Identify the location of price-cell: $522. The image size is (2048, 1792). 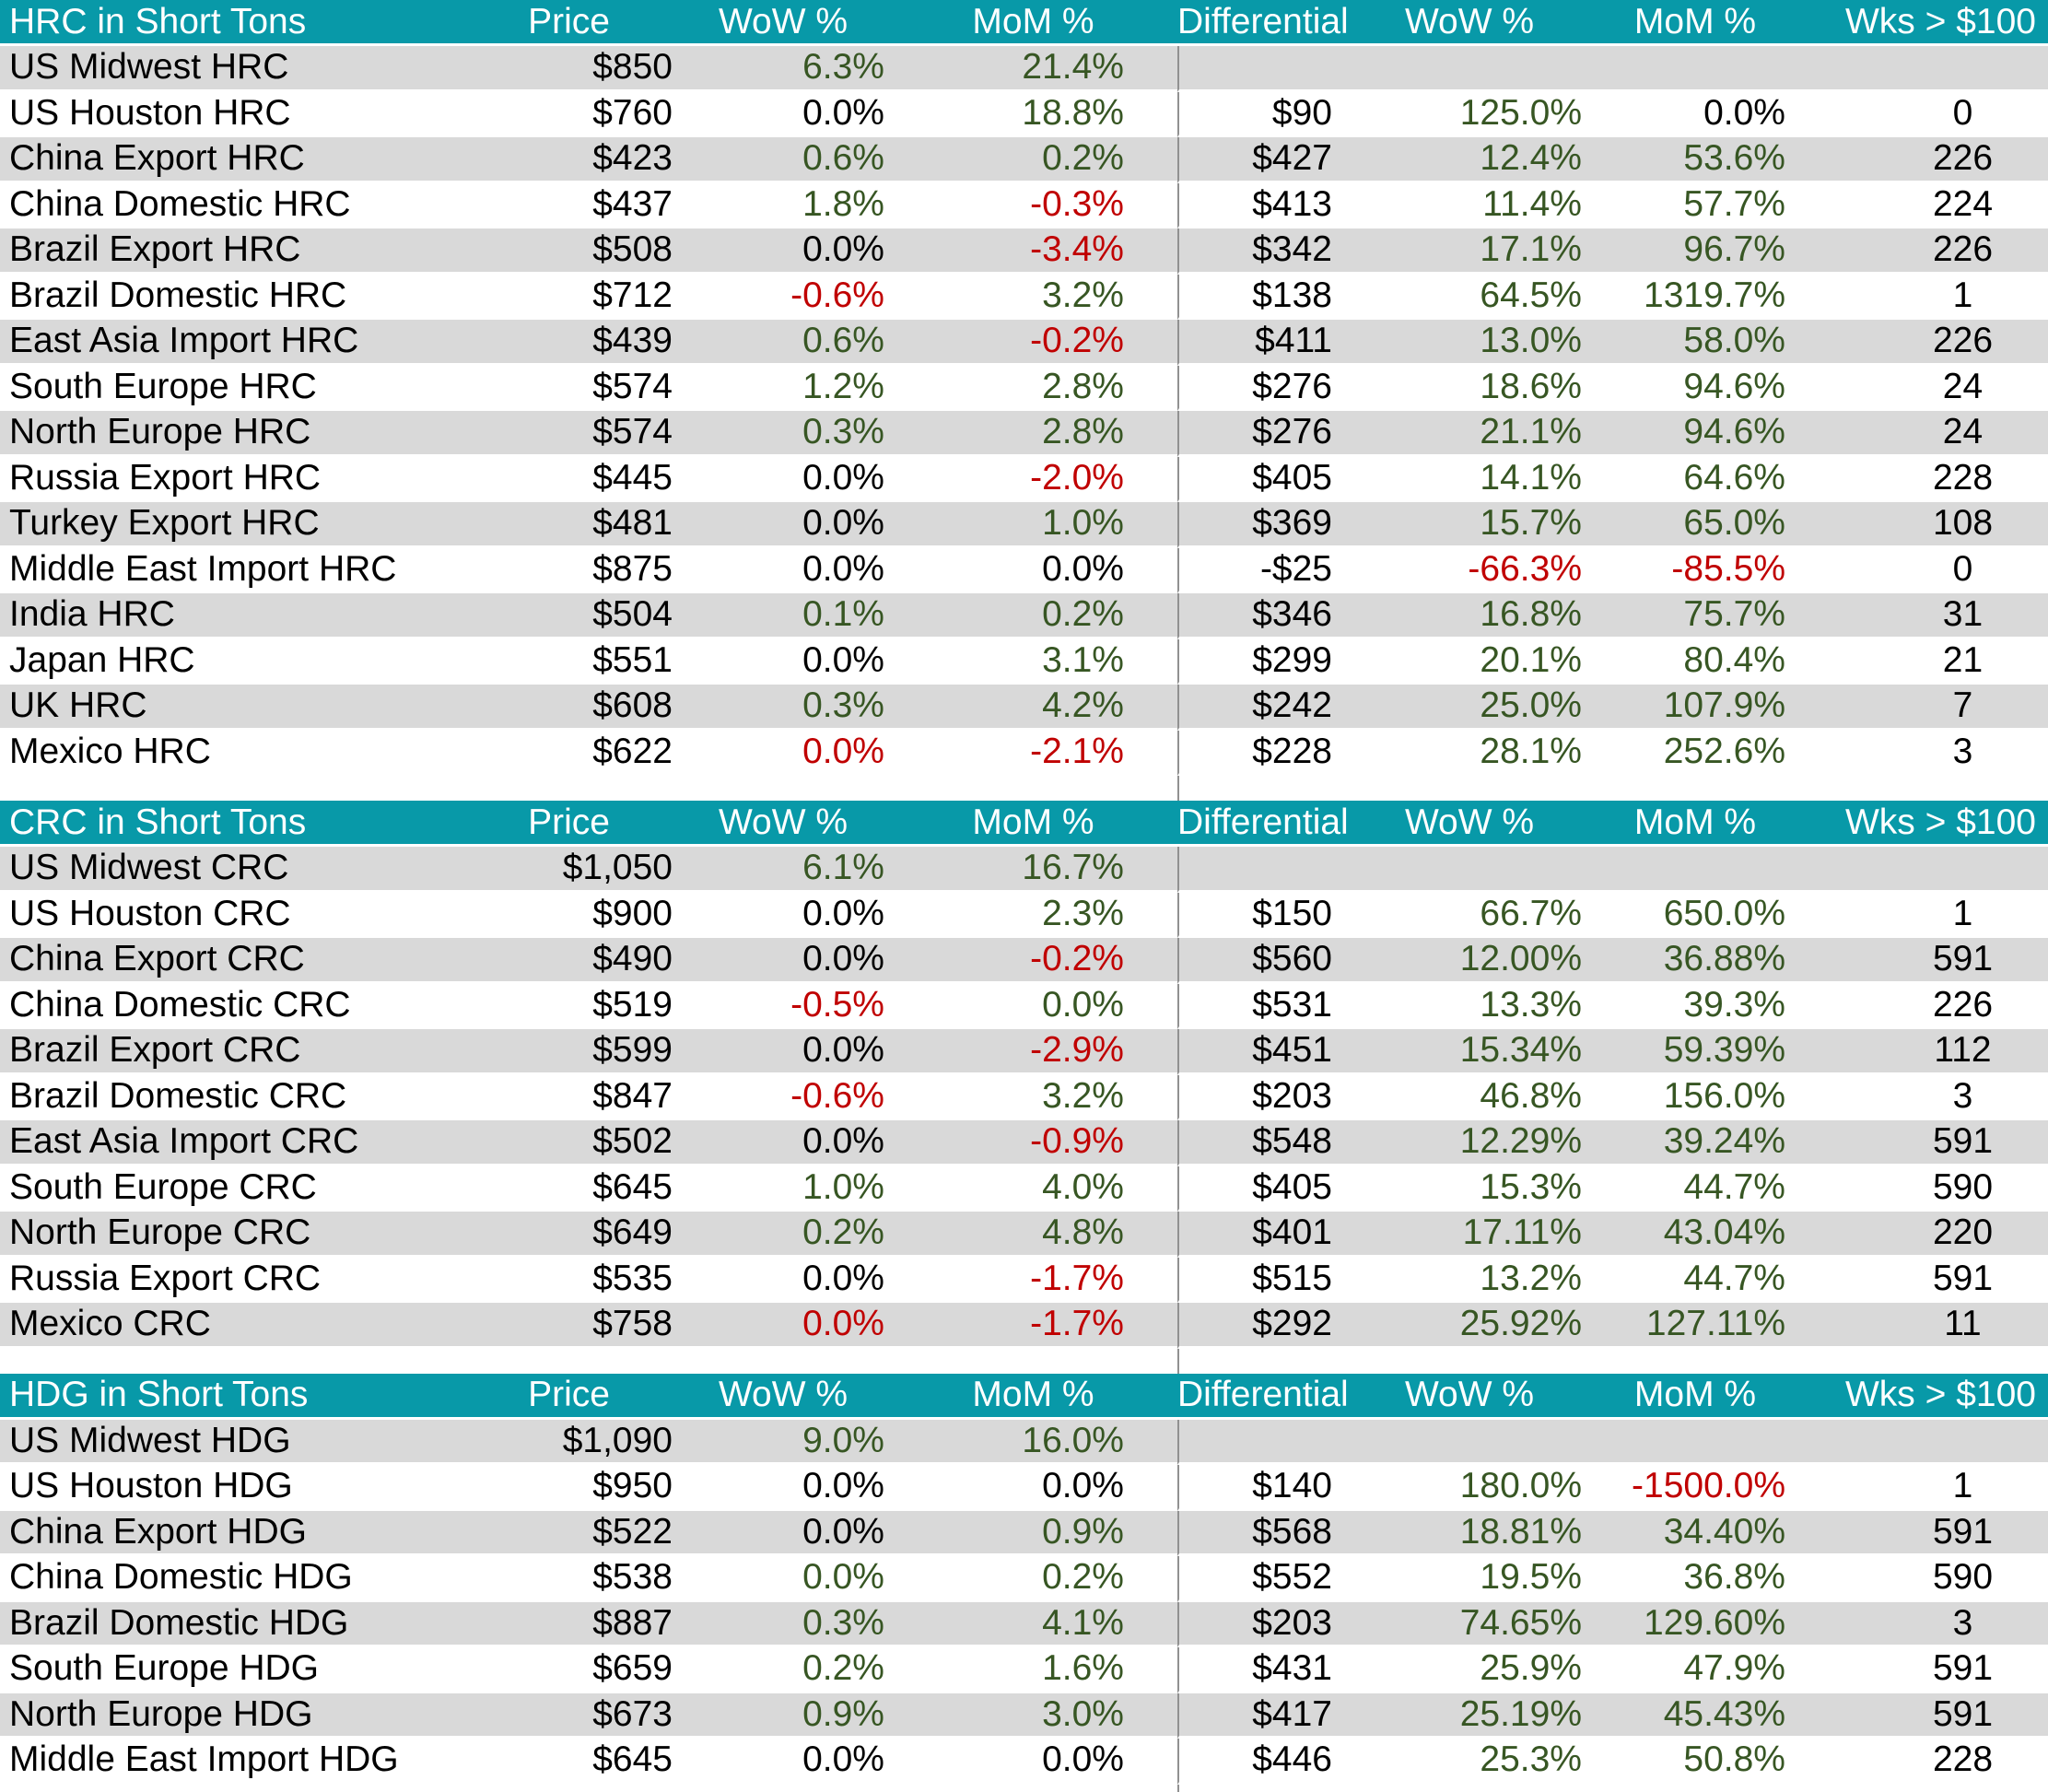
(569, 1533).